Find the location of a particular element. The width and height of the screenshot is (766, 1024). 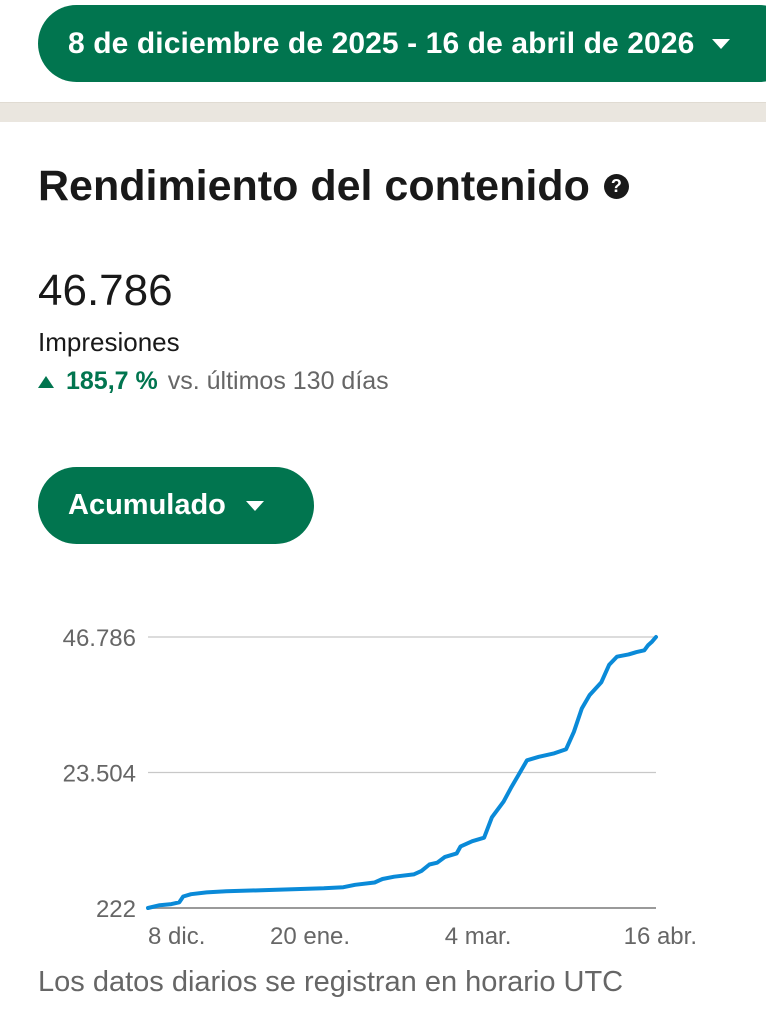

change-value: 185,7 % is located at coordinates (112, 381).